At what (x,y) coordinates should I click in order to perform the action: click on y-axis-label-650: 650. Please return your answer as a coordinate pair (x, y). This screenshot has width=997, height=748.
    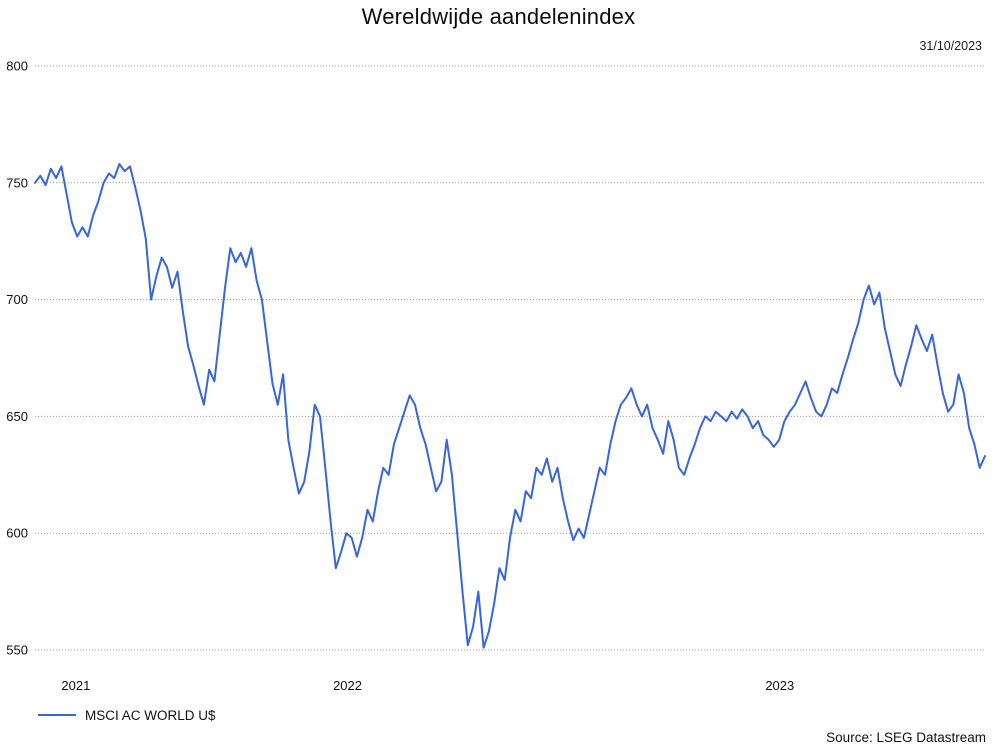
    Looking at the image, I should click on (17, 416).